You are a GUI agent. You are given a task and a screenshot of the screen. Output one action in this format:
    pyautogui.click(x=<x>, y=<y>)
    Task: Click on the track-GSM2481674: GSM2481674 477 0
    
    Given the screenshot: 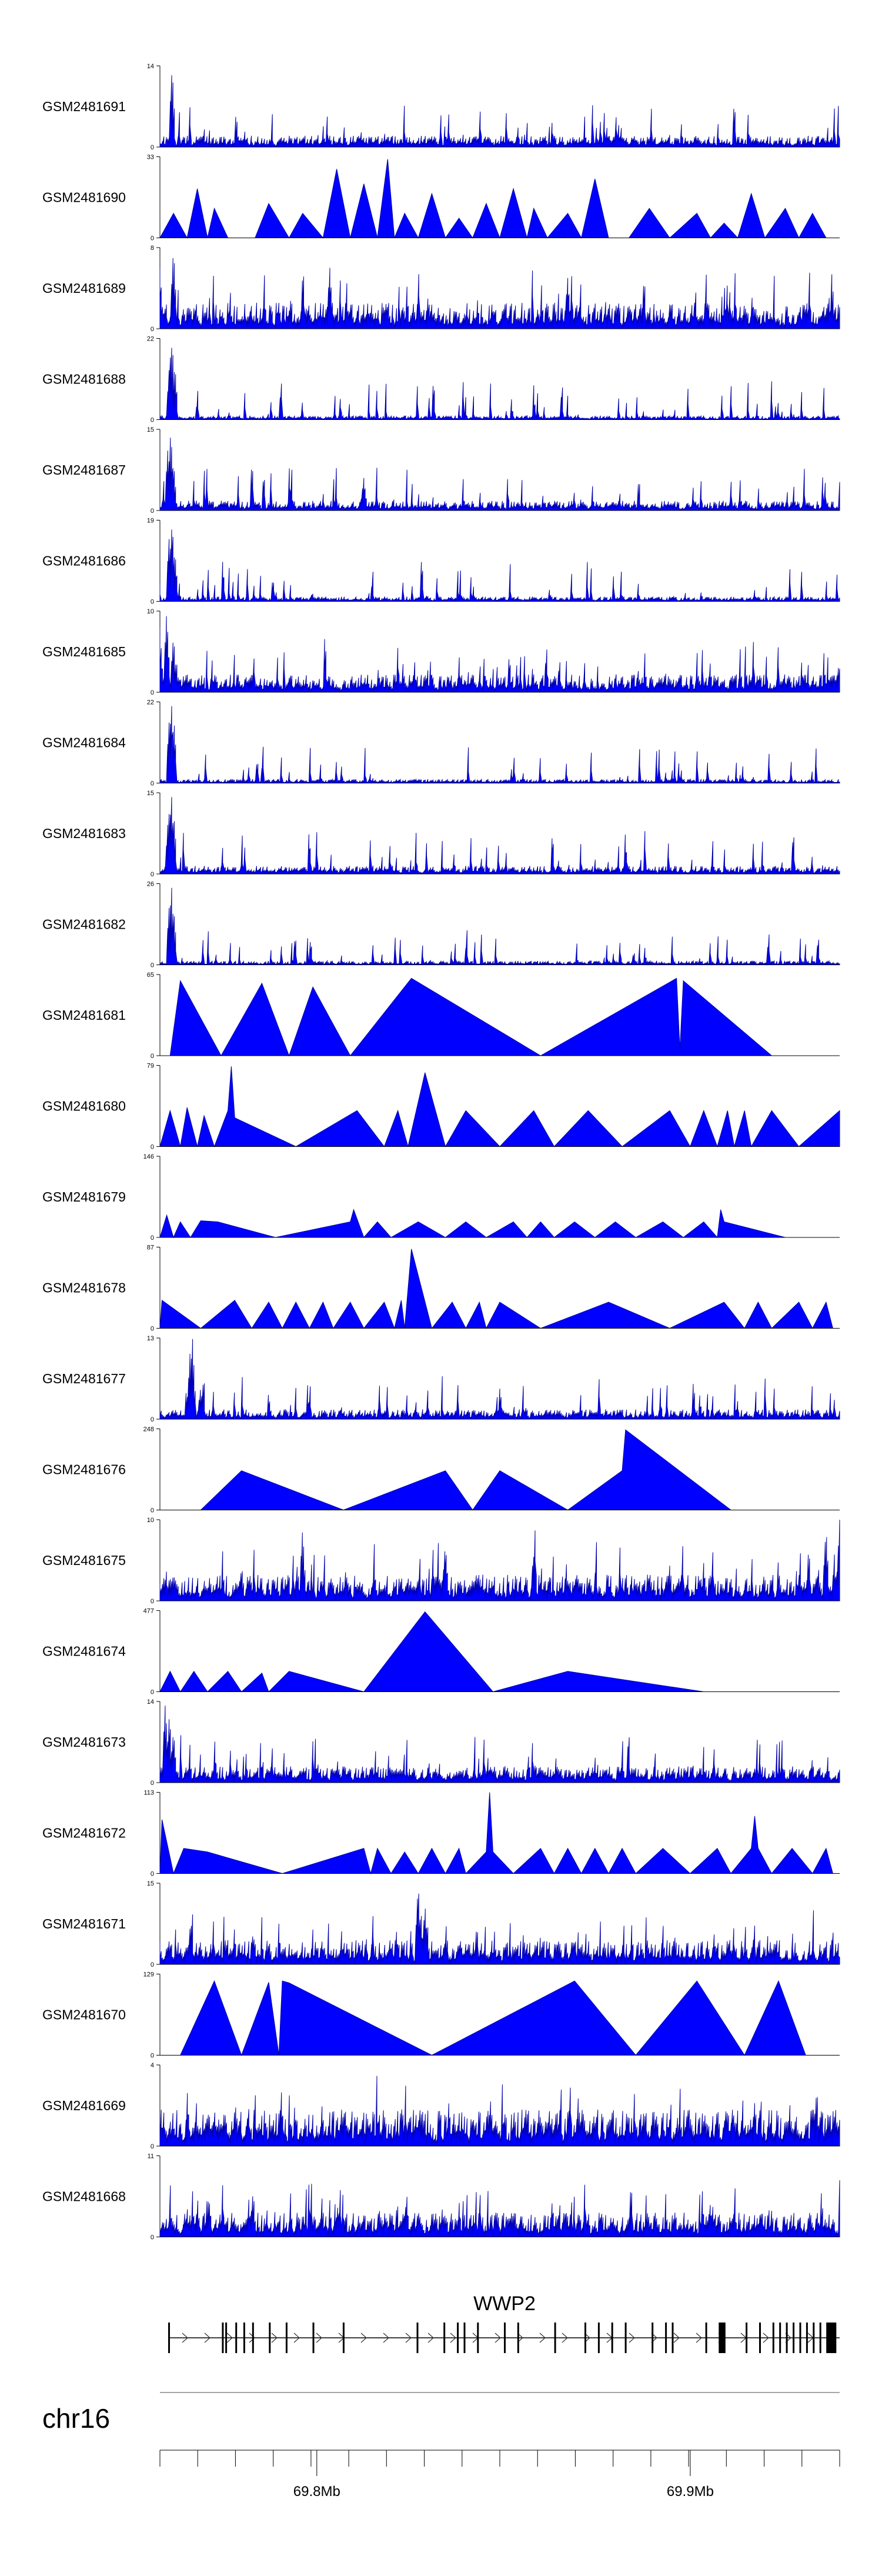 What is the action you would take?
    pyautogui.click(x=441, y=1652)
    